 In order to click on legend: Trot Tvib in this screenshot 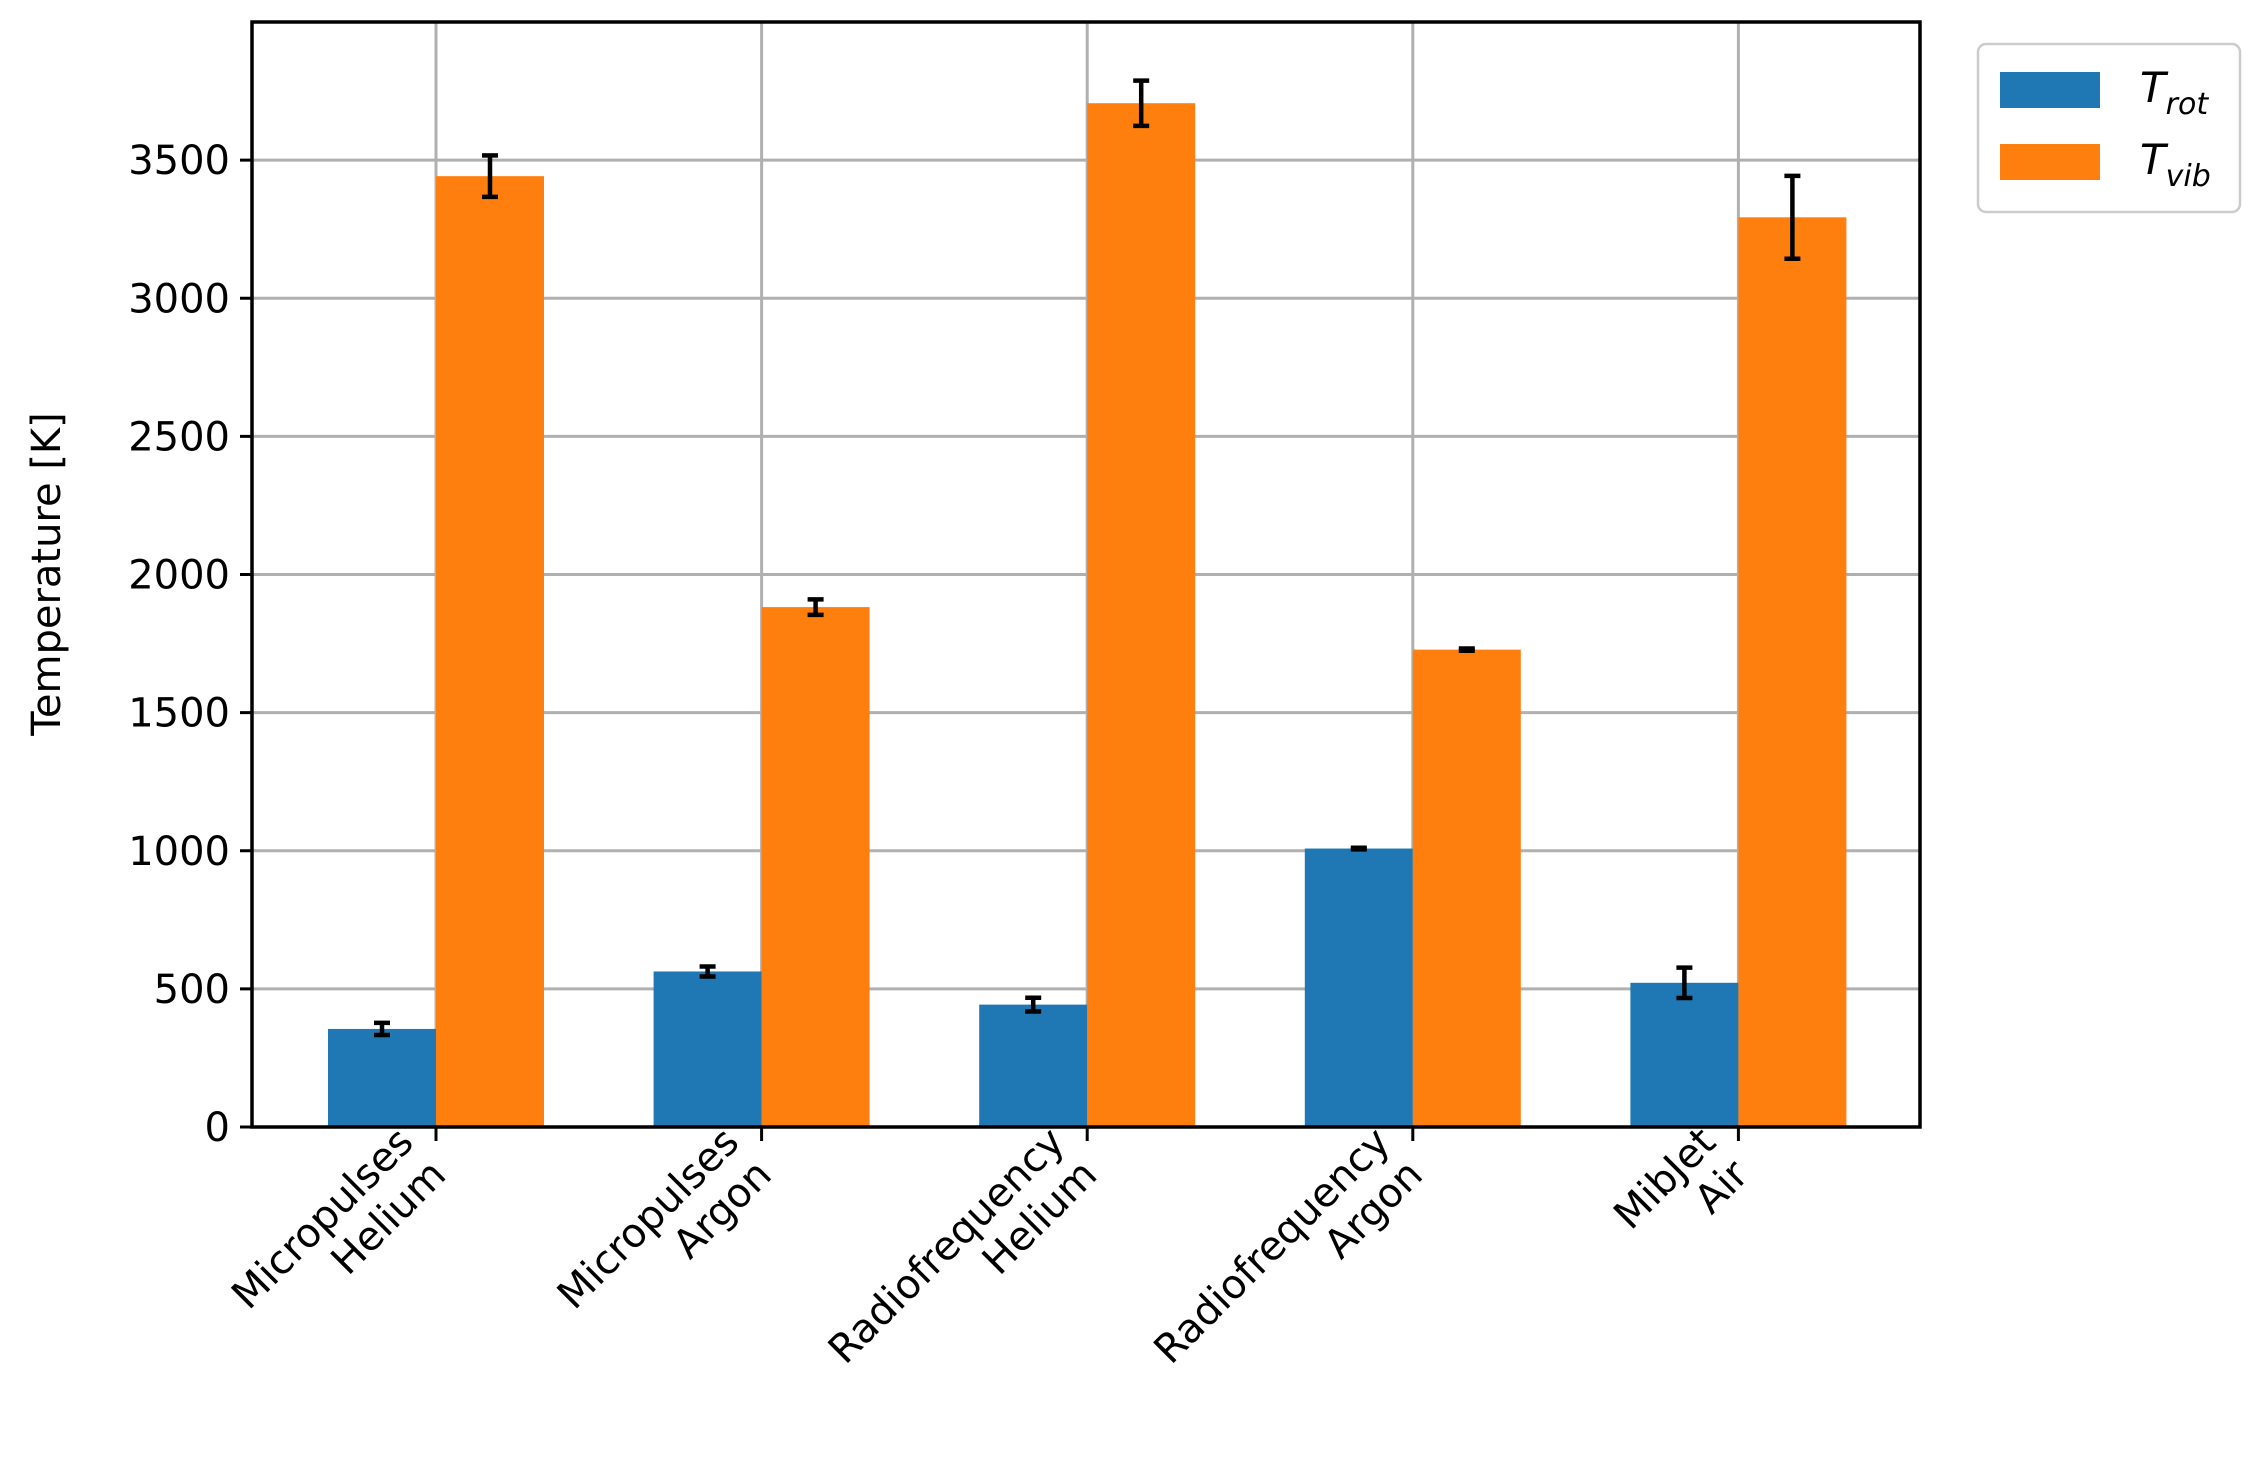, I will do `click(2109, 128)`.